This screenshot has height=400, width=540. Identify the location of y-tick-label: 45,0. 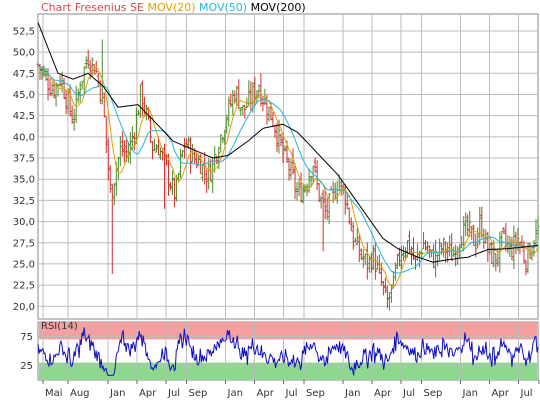
(24, 95).